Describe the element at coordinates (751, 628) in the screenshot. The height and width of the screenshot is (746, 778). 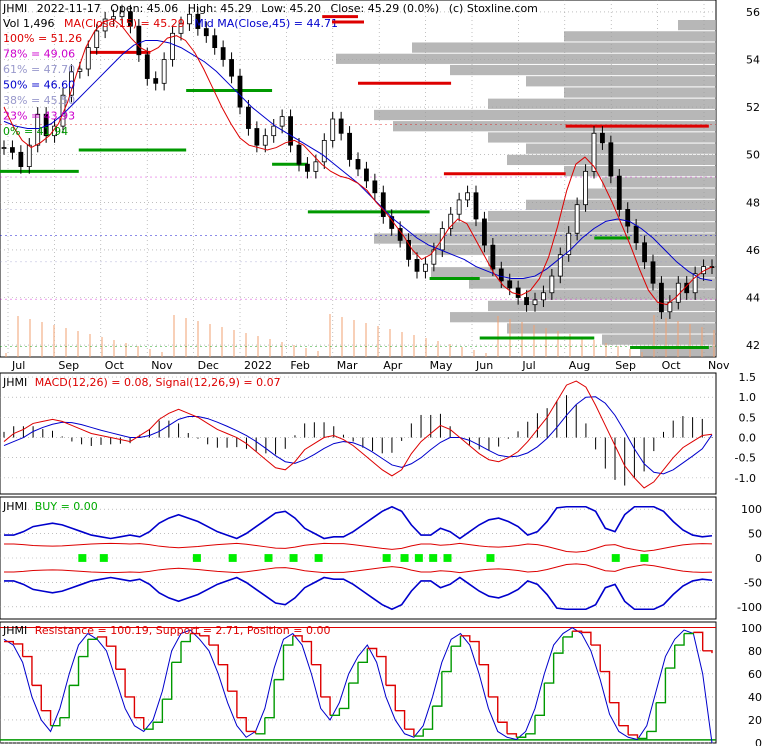
I see `res-tick-label: 100` at that location.